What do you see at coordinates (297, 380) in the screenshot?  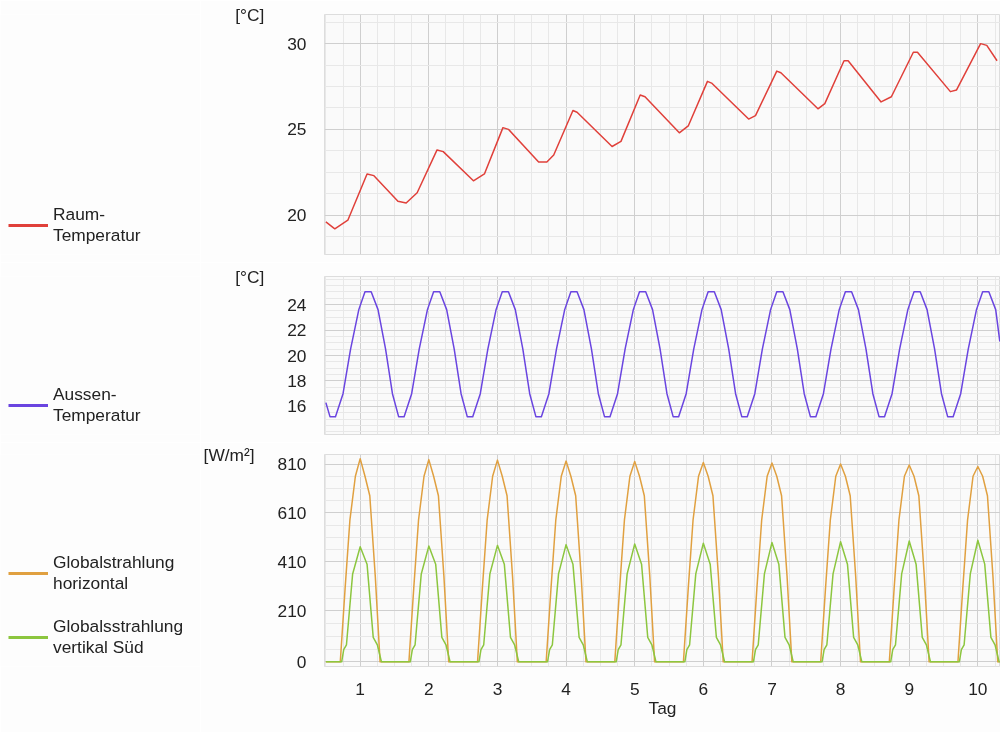 I see `y-tick-label: 18` at bounding box center [297, 380].